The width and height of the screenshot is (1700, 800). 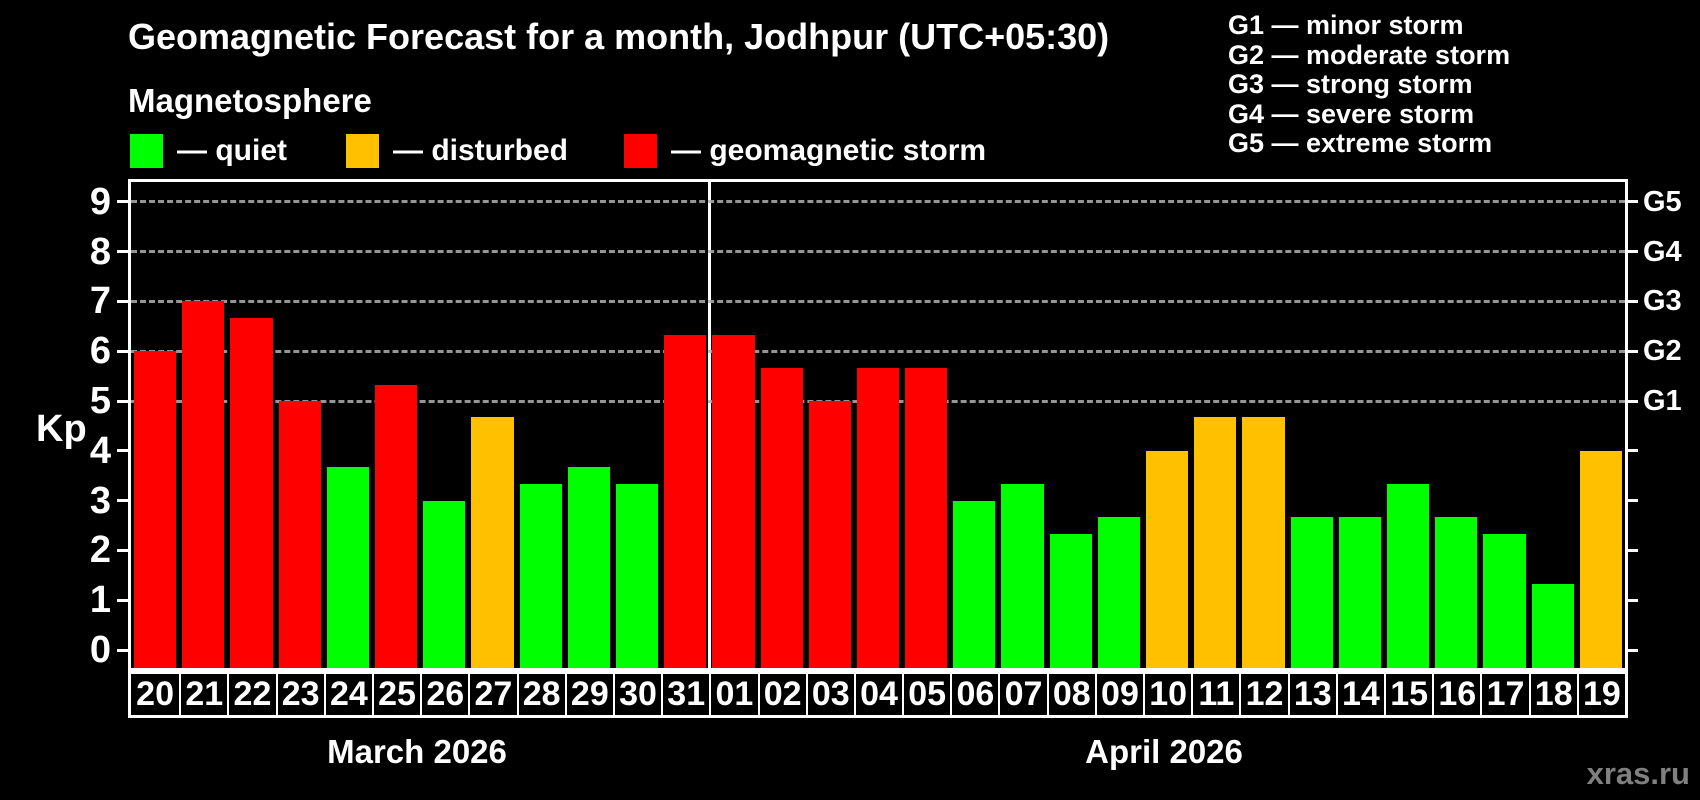 What do you see at coordinates (1369, 54) in the screenshot?
I see `g2-legend-line: G2 — moderate storm` at bounding box center [1369, 54].